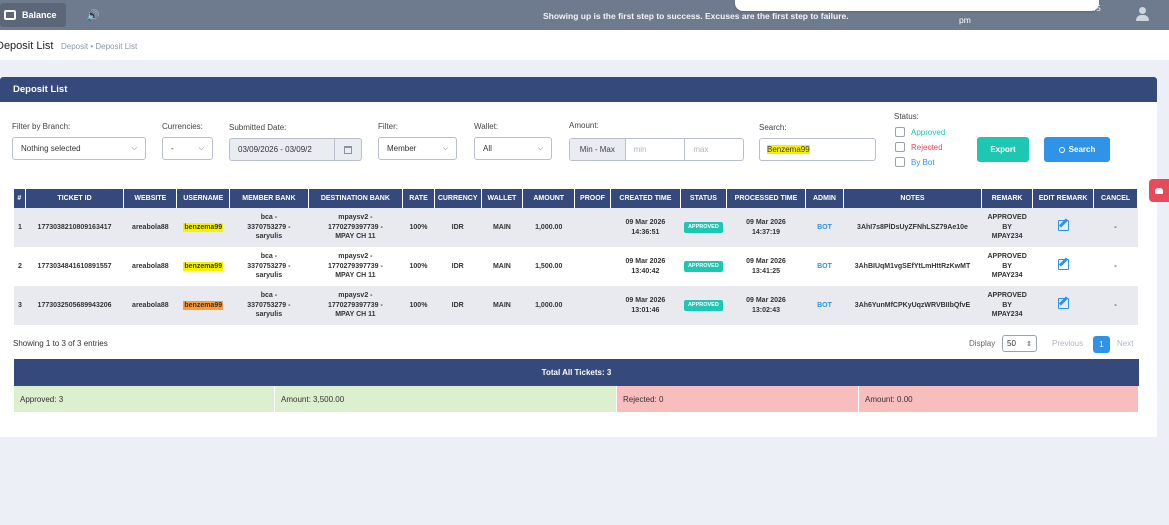 The width and height of the screenshot is (1169, 525). I want to click on balance-button: Balance, so click(33, 15).